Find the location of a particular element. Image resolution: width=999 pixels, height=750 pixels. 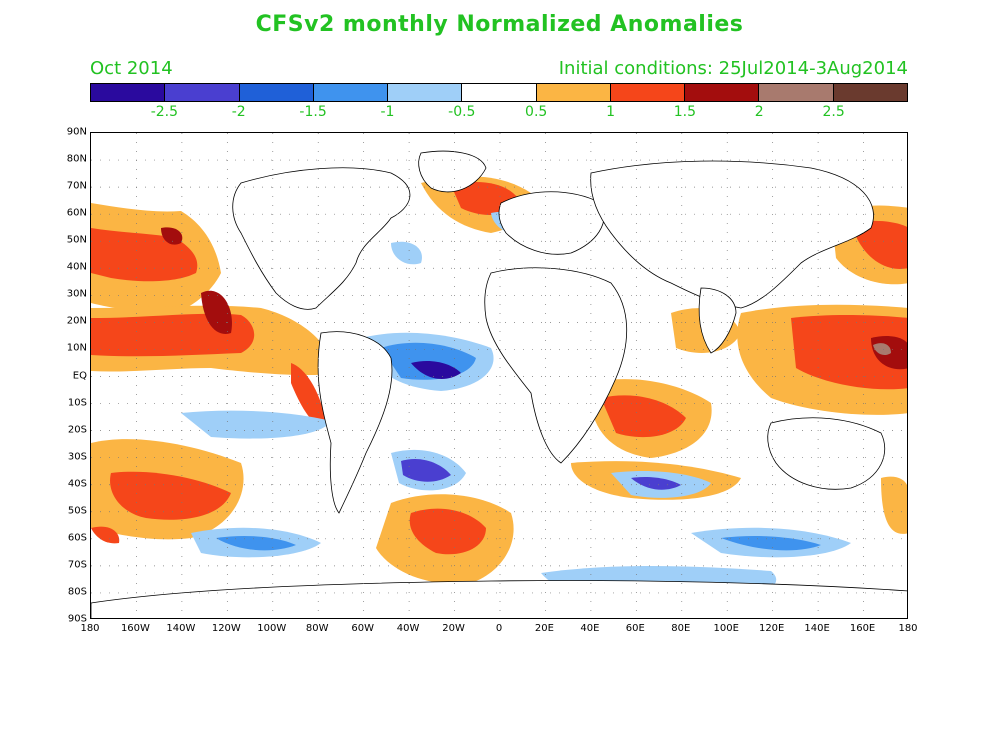

latitude-tick-label: 40S is located at coordinates (77, 484).